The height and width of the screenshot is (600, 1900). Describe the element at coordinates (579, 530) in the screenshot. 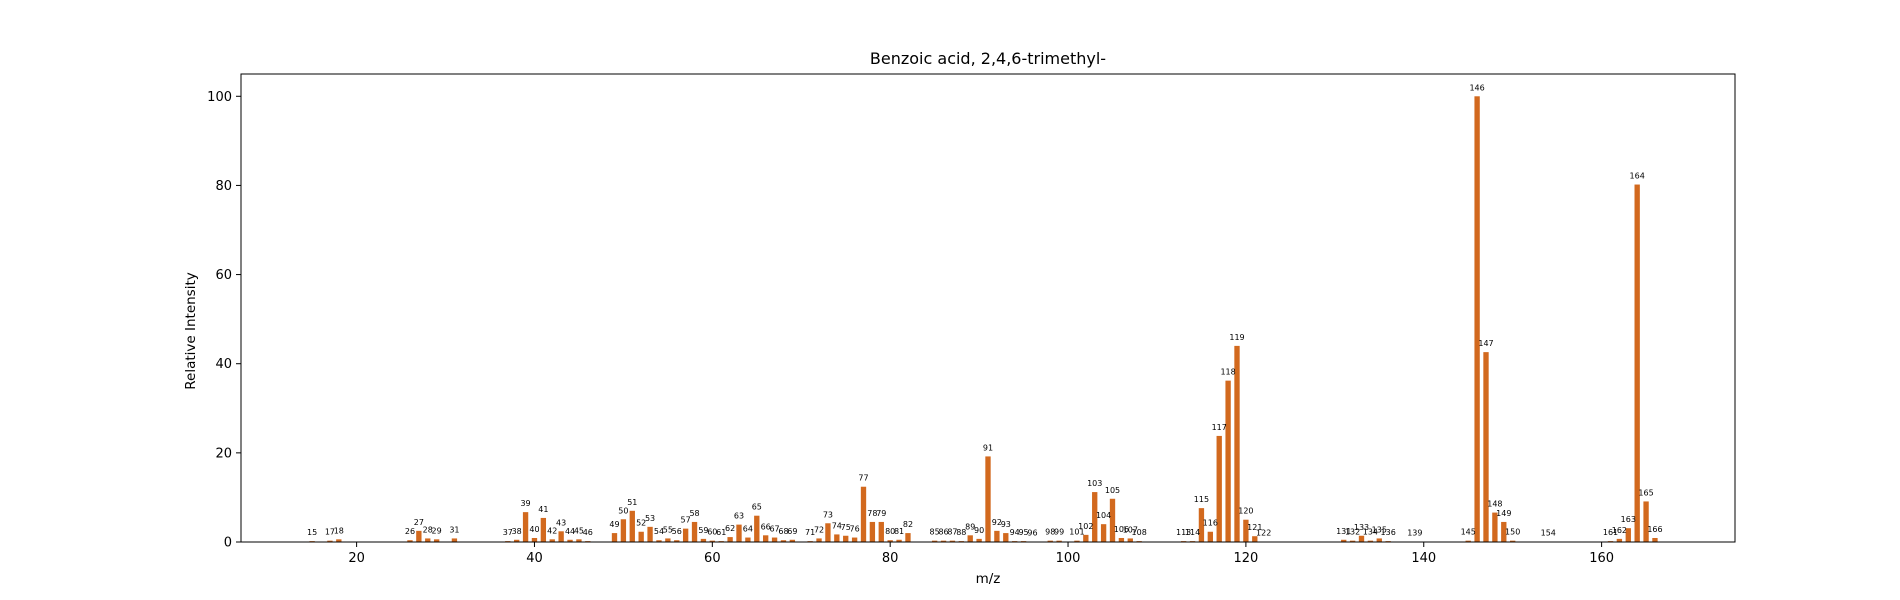

I see `bar-label: 45` at that location.